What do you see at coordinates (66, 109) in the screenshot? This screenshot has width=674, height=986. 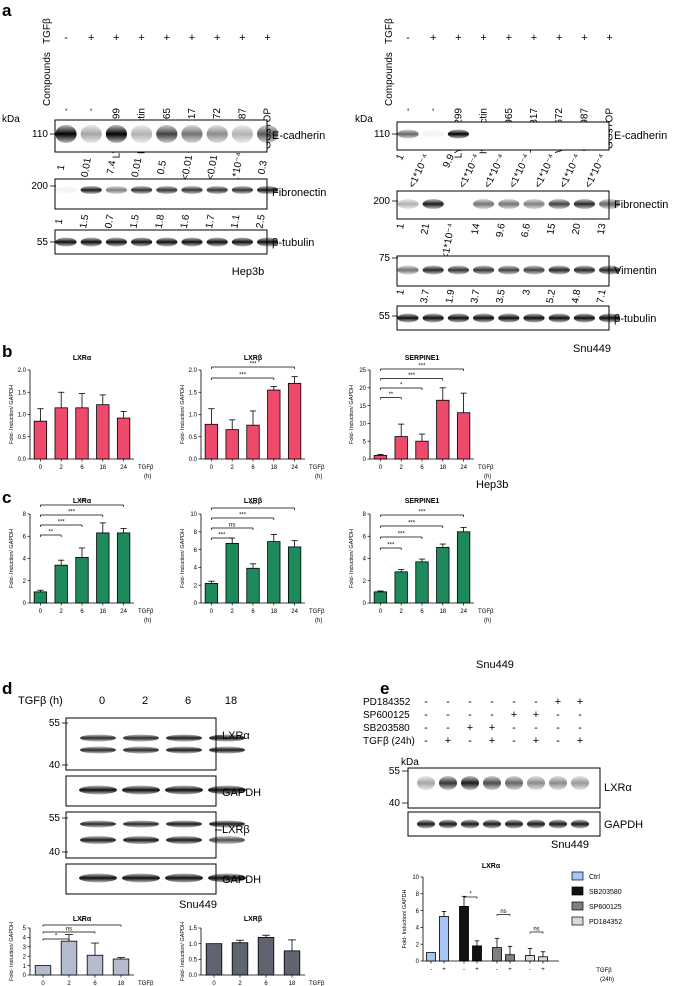 I see `a-left-compound-label: -` at bounding box center [66, 109].